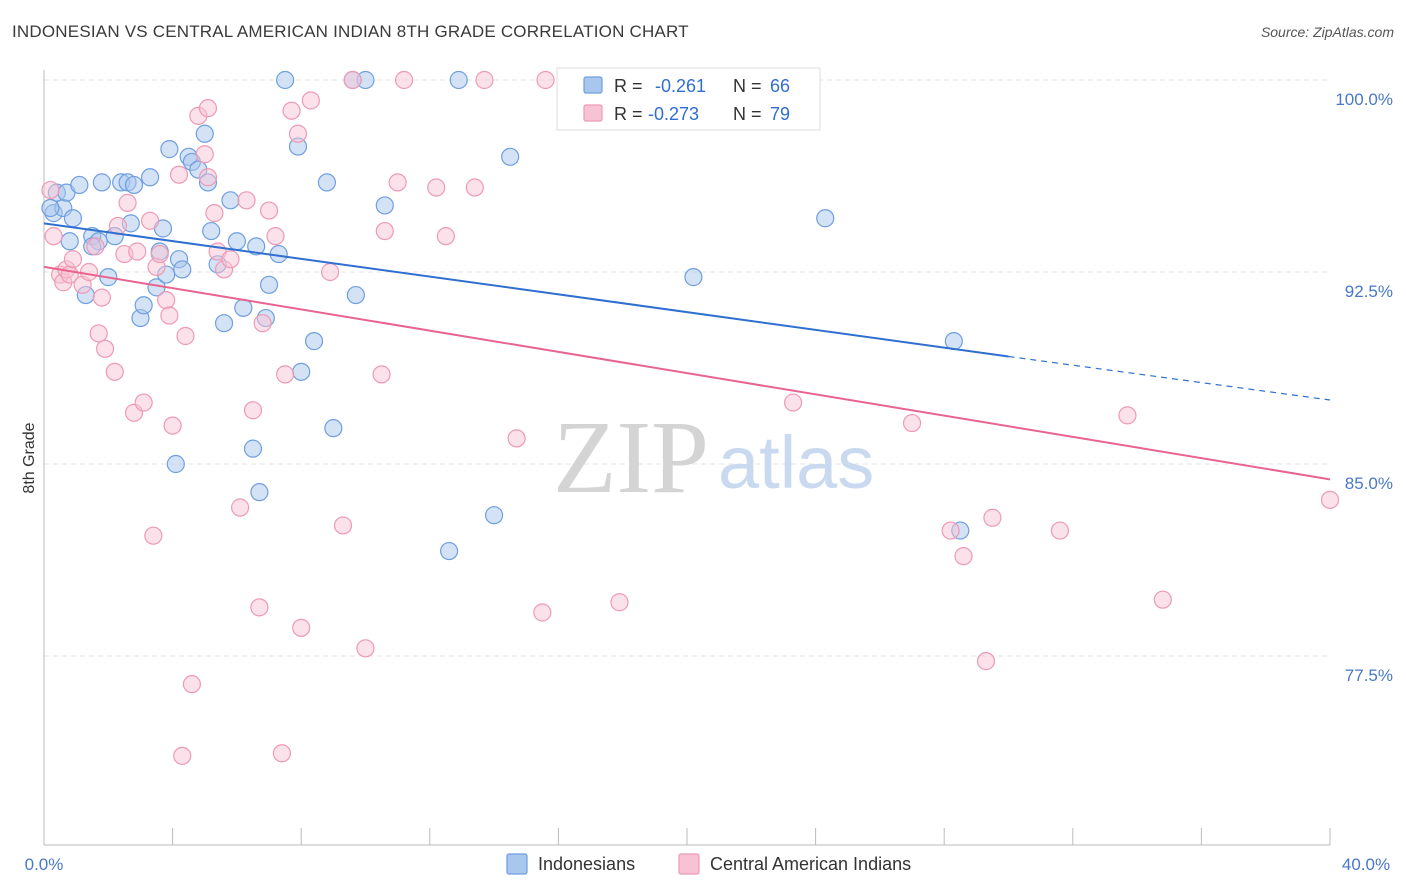 This screenshot has height=892, width=1406. Describe the element at coordinates (1366, 864) in the screenshot. I see `x-tick-label-max: 40.0%` at that location.